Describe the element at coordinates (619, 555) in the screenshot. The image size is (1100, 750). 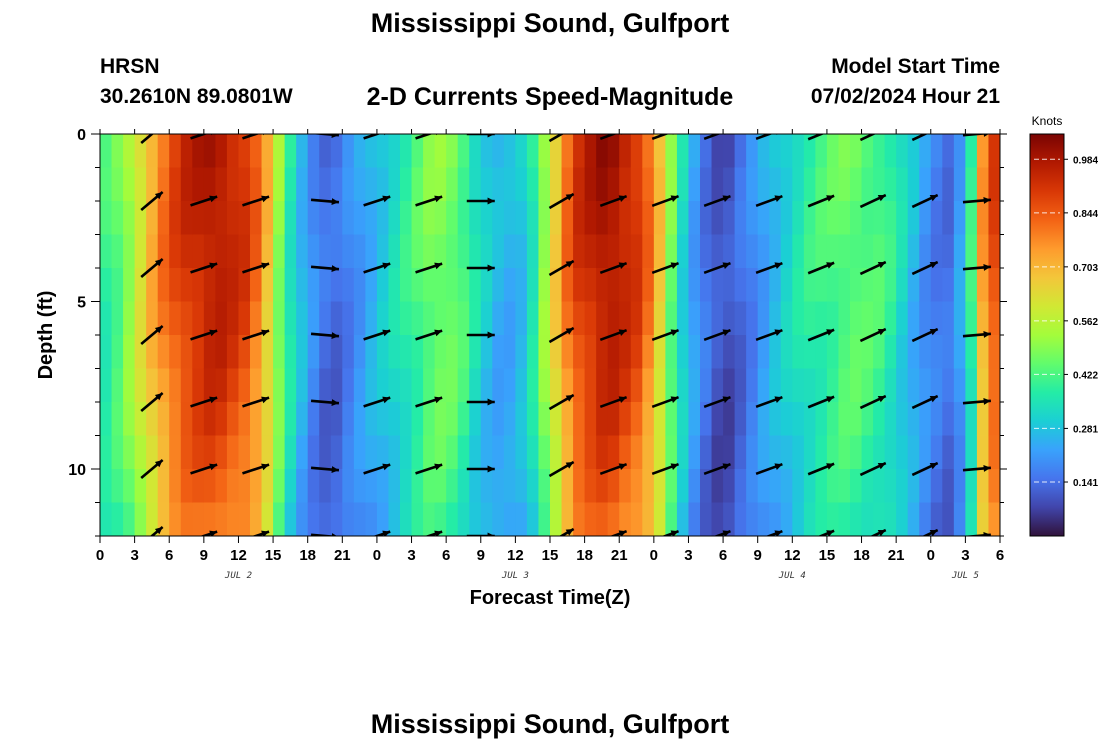
I see `x-tick-label: 21` at that location.